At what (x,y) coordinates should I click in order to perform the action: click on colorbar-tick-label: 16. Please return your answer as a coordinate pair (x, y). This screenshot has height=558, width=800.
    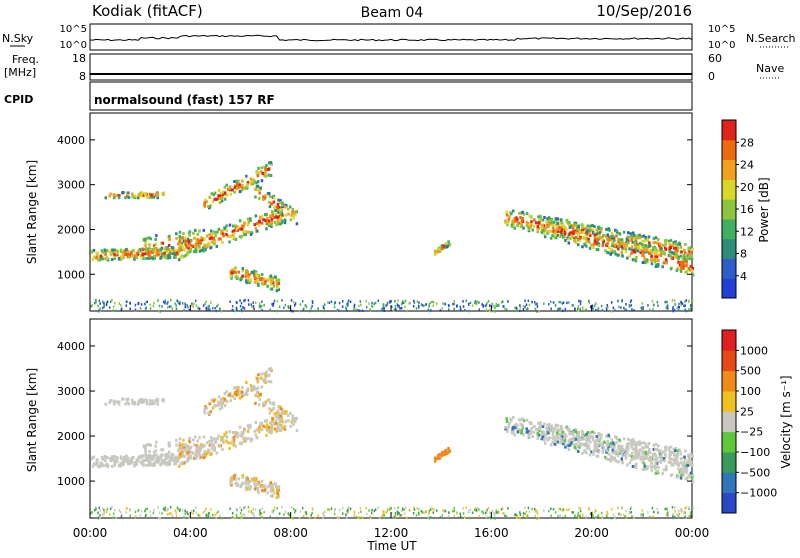
    Looking at the image, I should click on (747, 209).